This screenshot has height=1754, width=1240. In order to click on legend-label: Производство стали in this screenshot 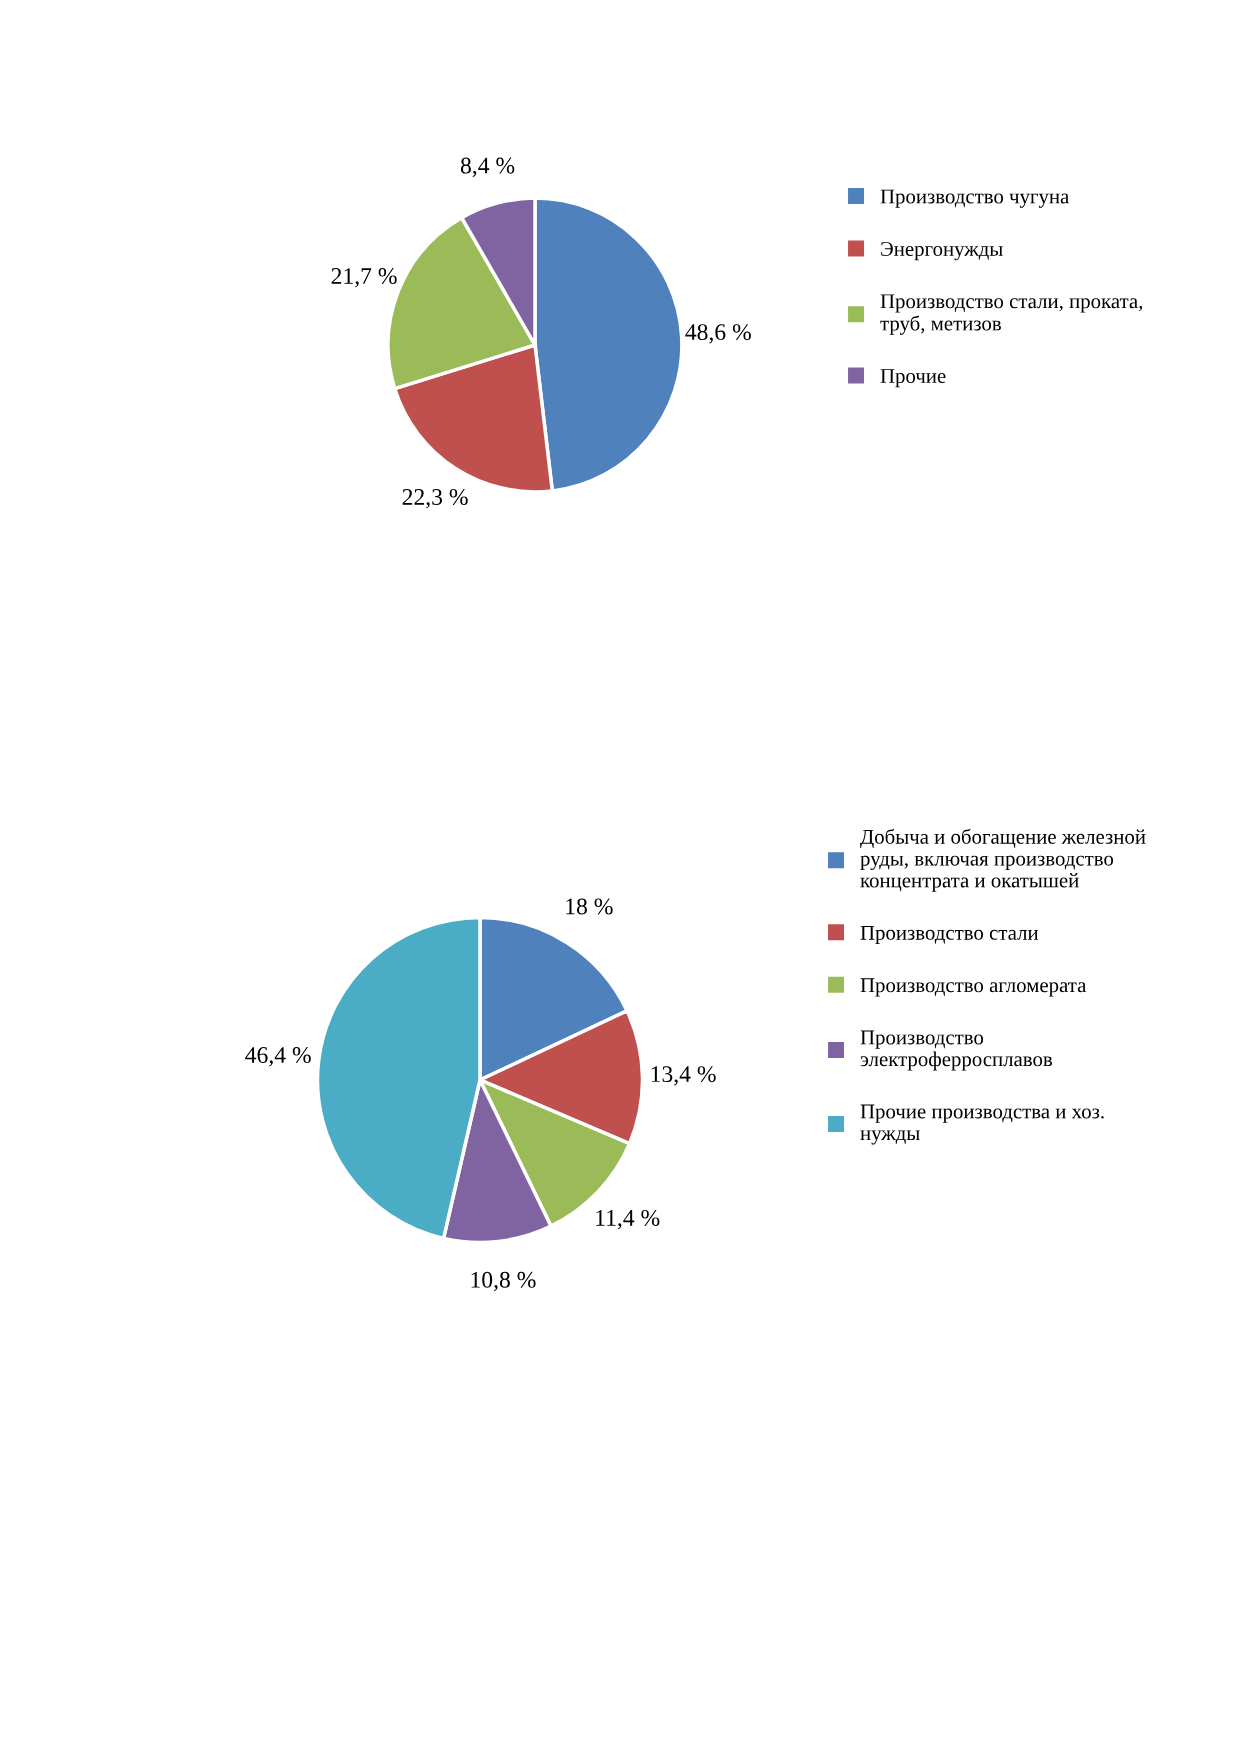, I will do `click(949, 935)`.